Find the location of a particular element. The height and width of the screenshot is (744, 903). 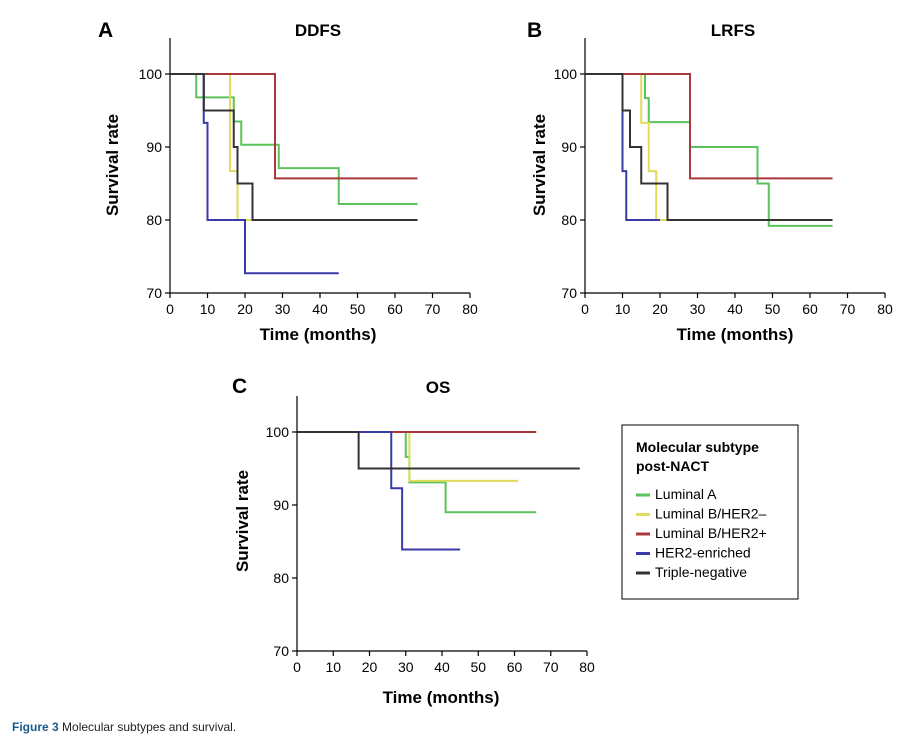

legend-title: post-NACT is located at coordinates (673, 466).